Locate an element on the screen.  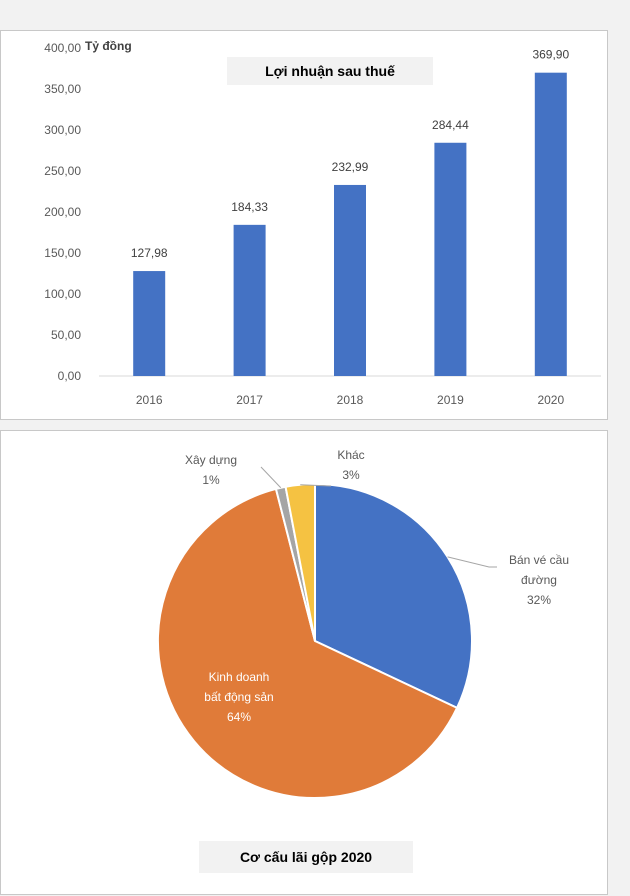
y-tick-label: 150,00 is located at coordinates (62, 253).